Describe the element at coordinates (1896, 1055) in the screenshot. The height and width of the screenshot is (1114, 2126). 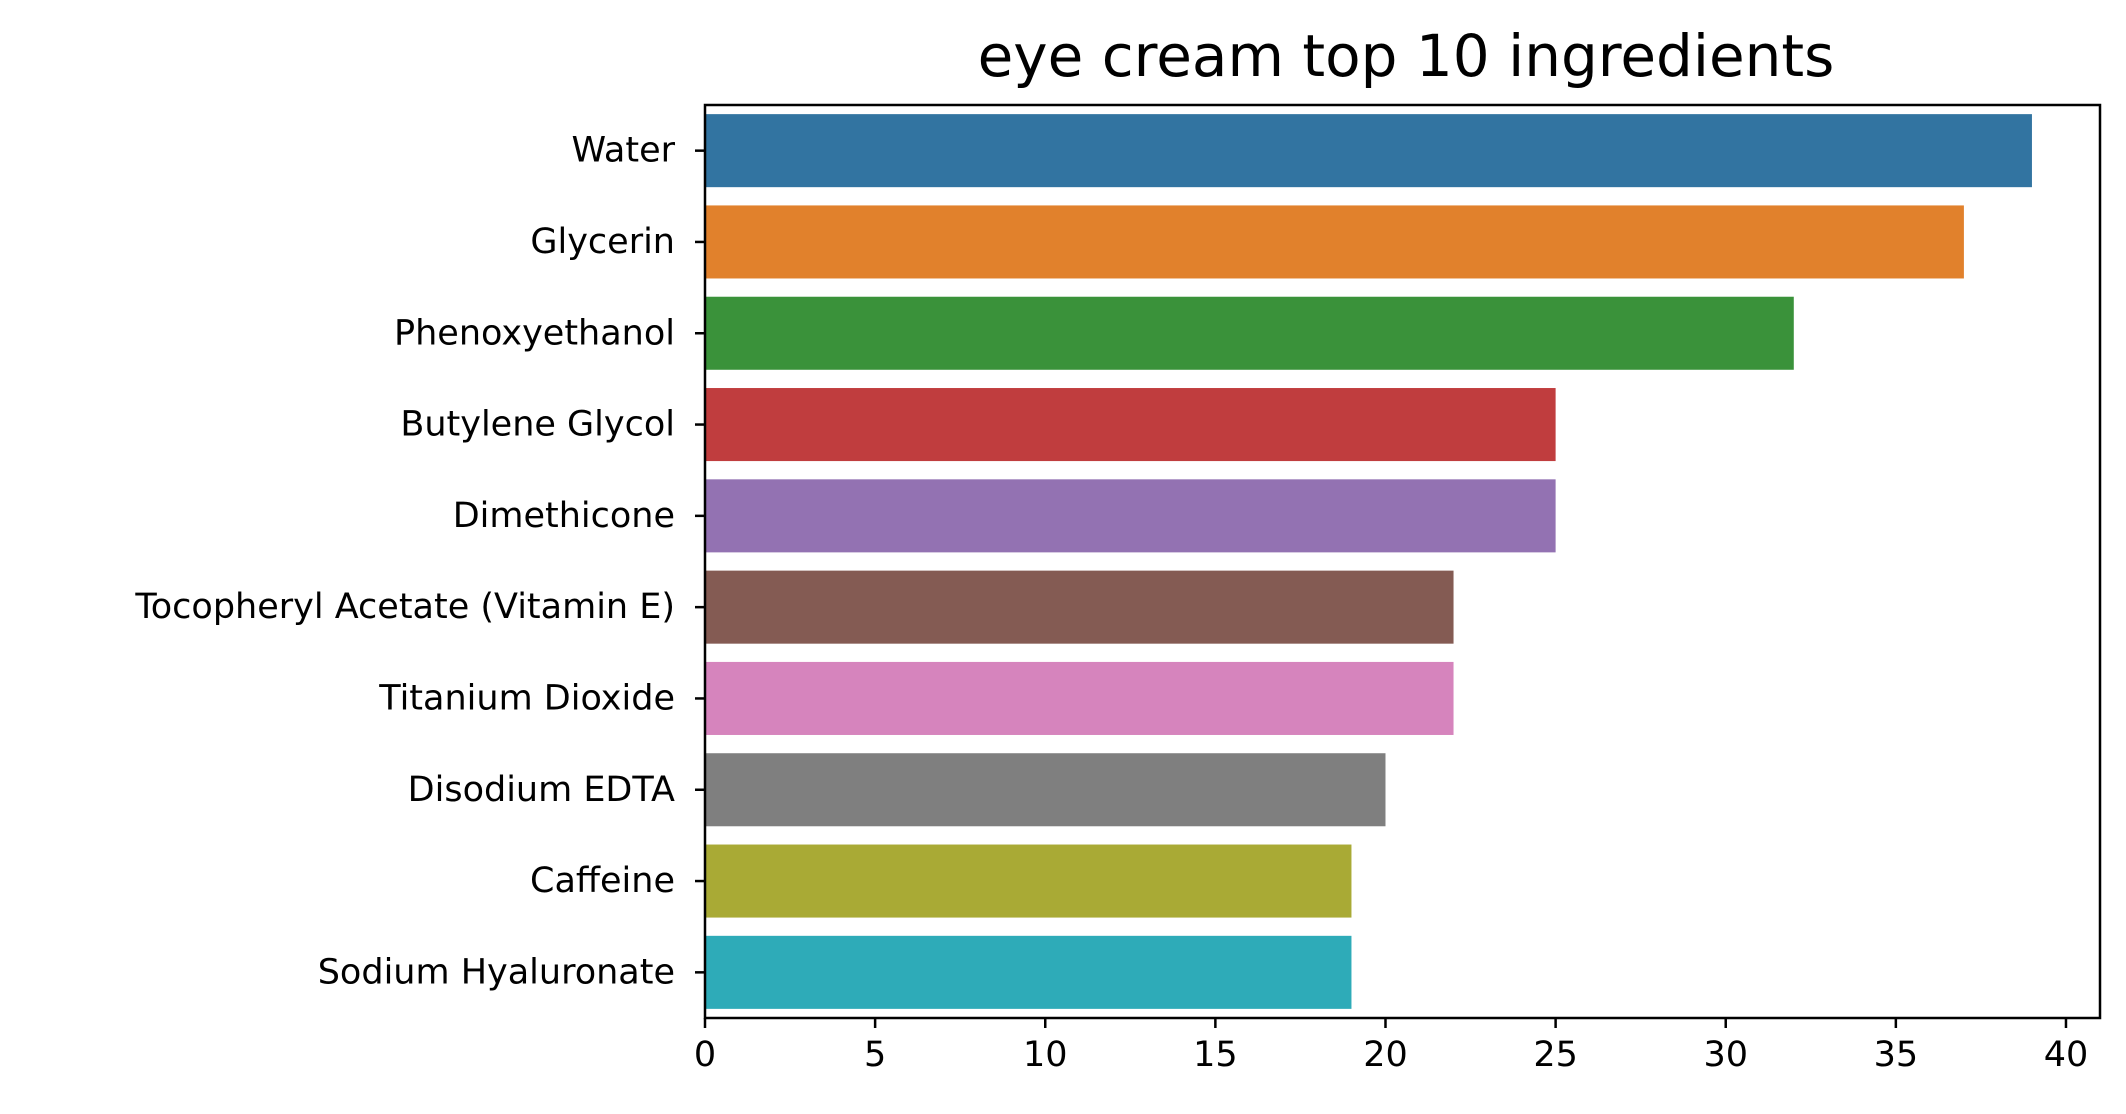
I see `x-tick-label: 35` at that location.